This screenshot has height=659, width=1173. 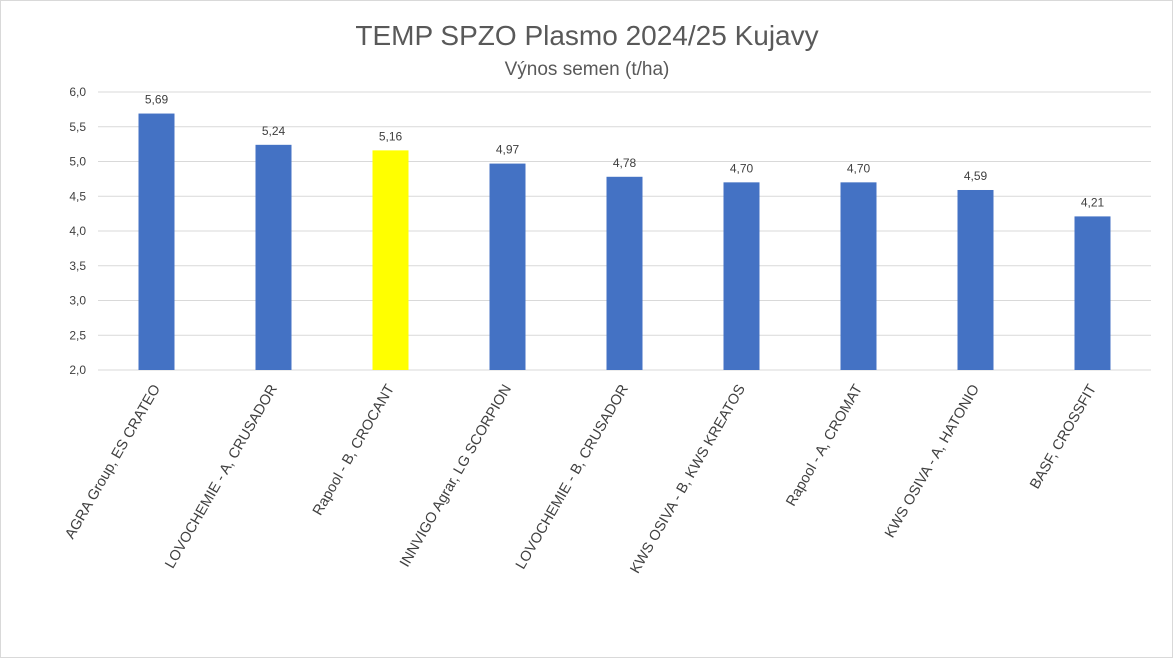 I want to click on x-category-label: Rapool - A, CROMAT, so click(x=824, y=445).